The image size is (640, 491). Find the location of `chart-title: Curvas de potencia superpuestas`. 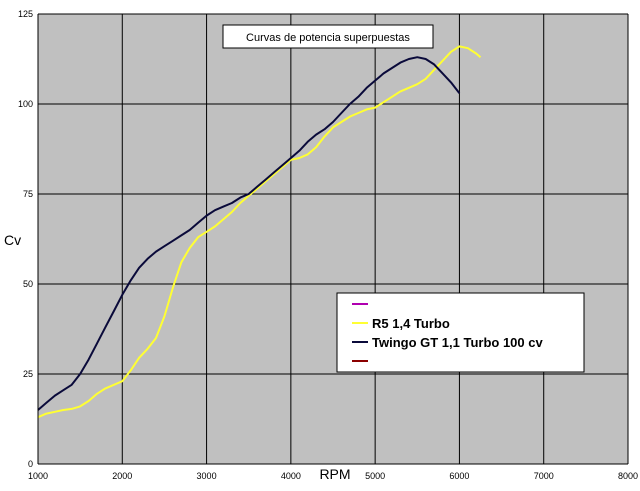

chart-title: Curvas de potencia superpuestas is located at coordinates (328, 38).